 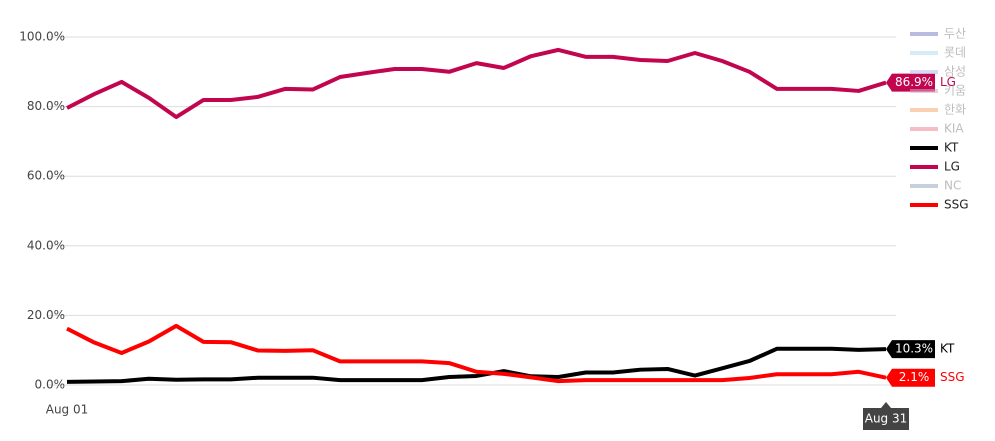 I want to click on end-label-name: KT, so click(x=947, y=349).